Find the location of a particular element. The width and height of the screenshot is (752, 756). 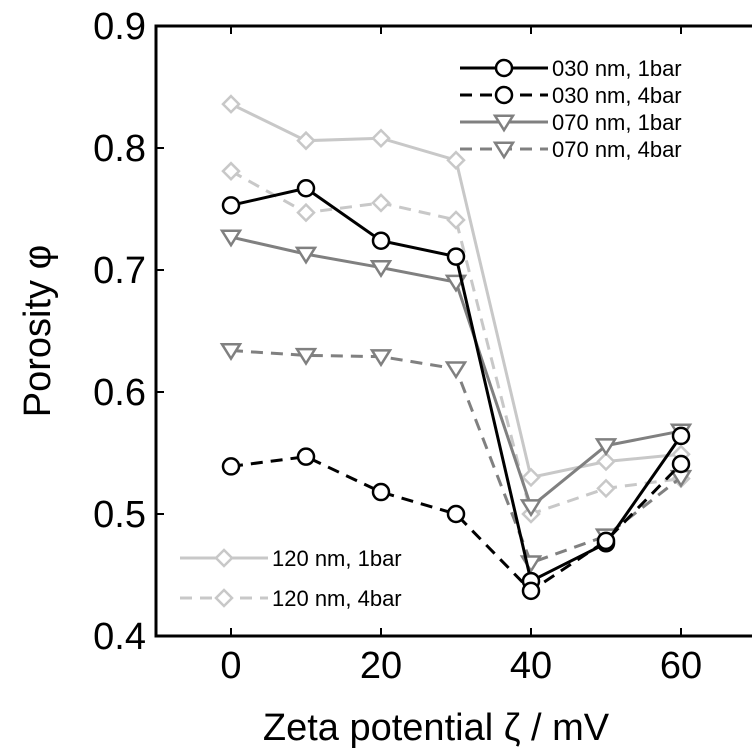

y-tick-label: 0.8 is located at coordinates (119, 149).